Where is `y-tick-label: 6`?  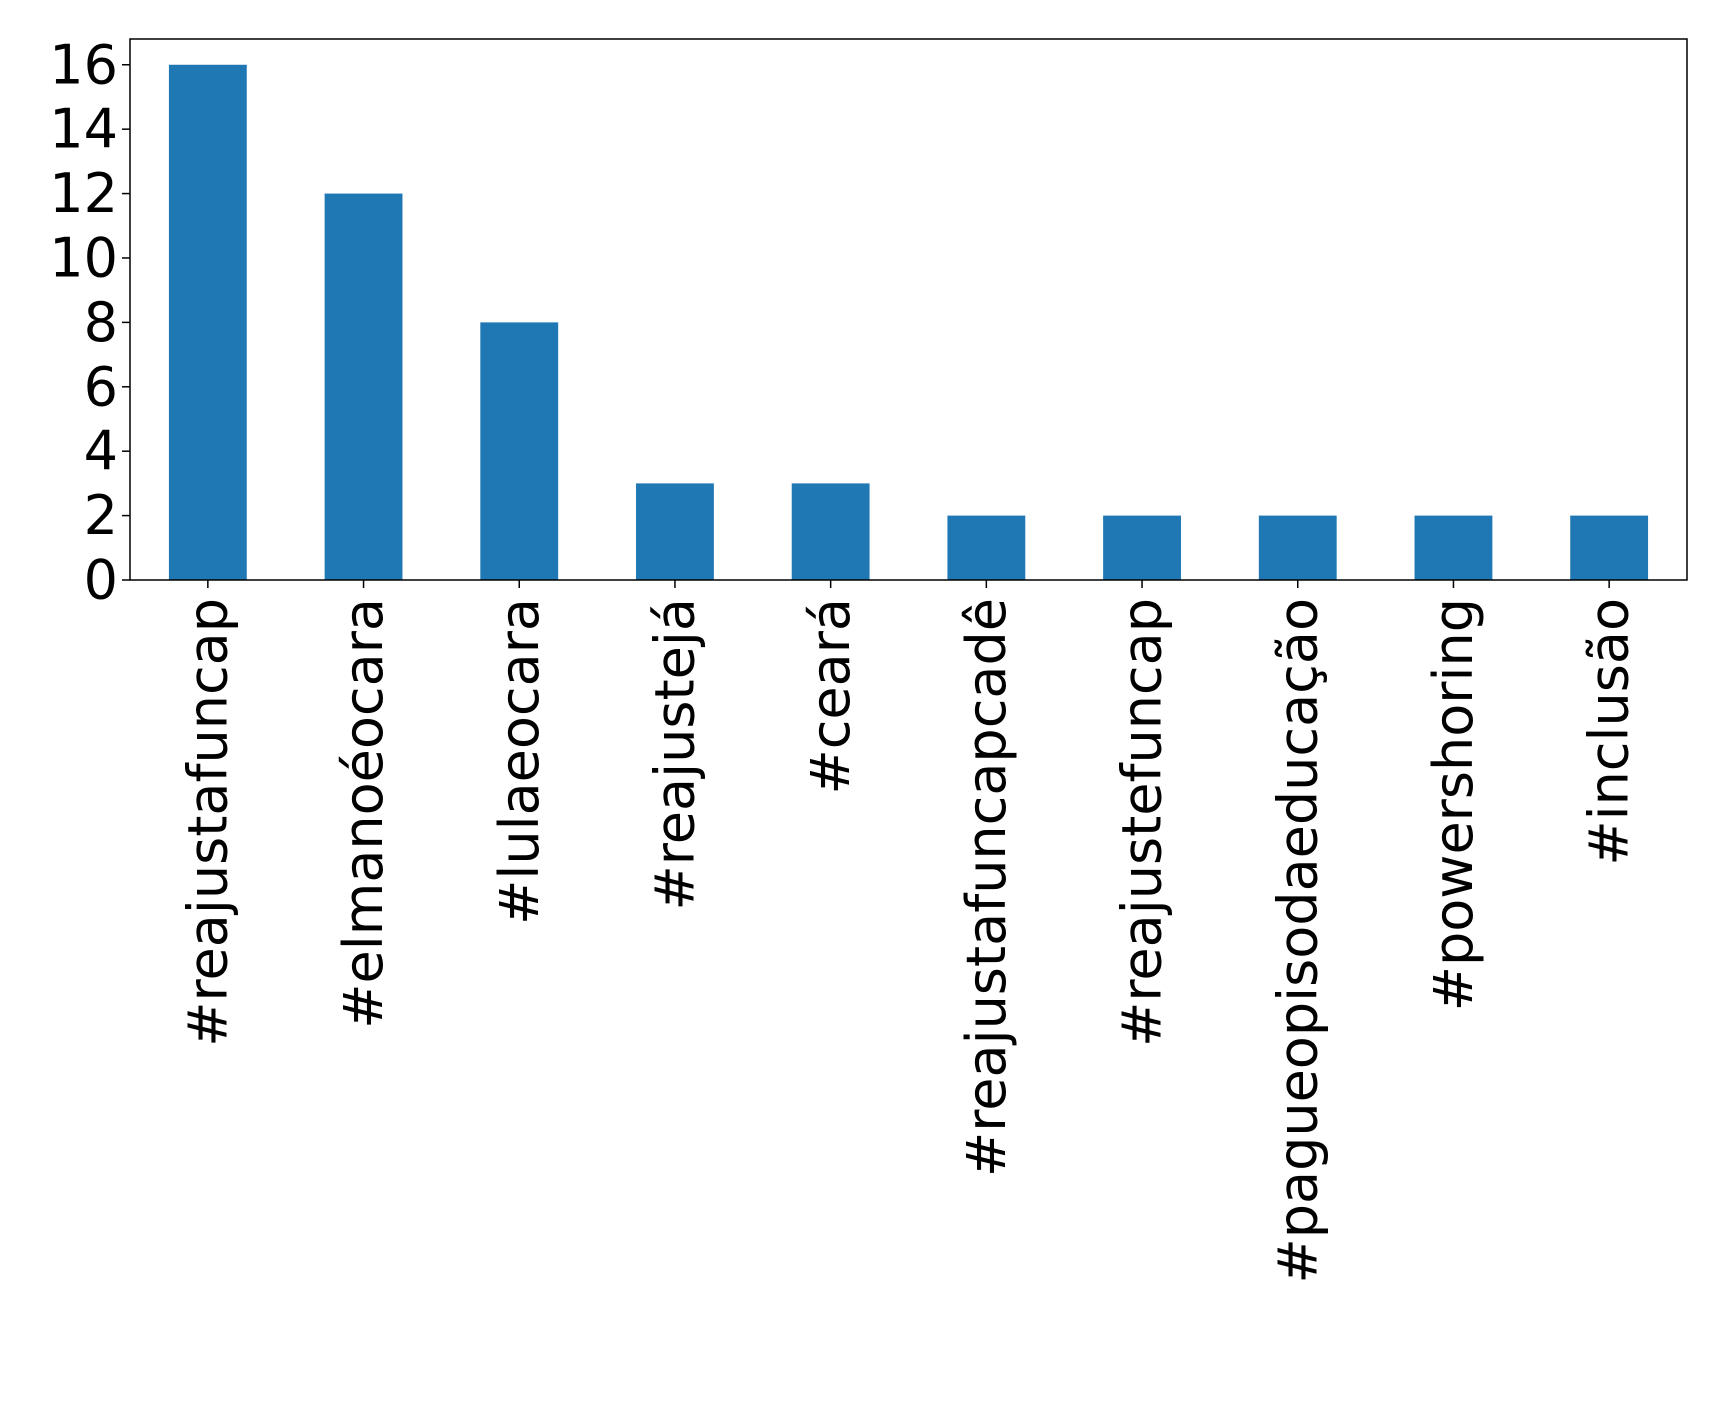 y-tick-label: 6 is located at coordinates (101, 386).